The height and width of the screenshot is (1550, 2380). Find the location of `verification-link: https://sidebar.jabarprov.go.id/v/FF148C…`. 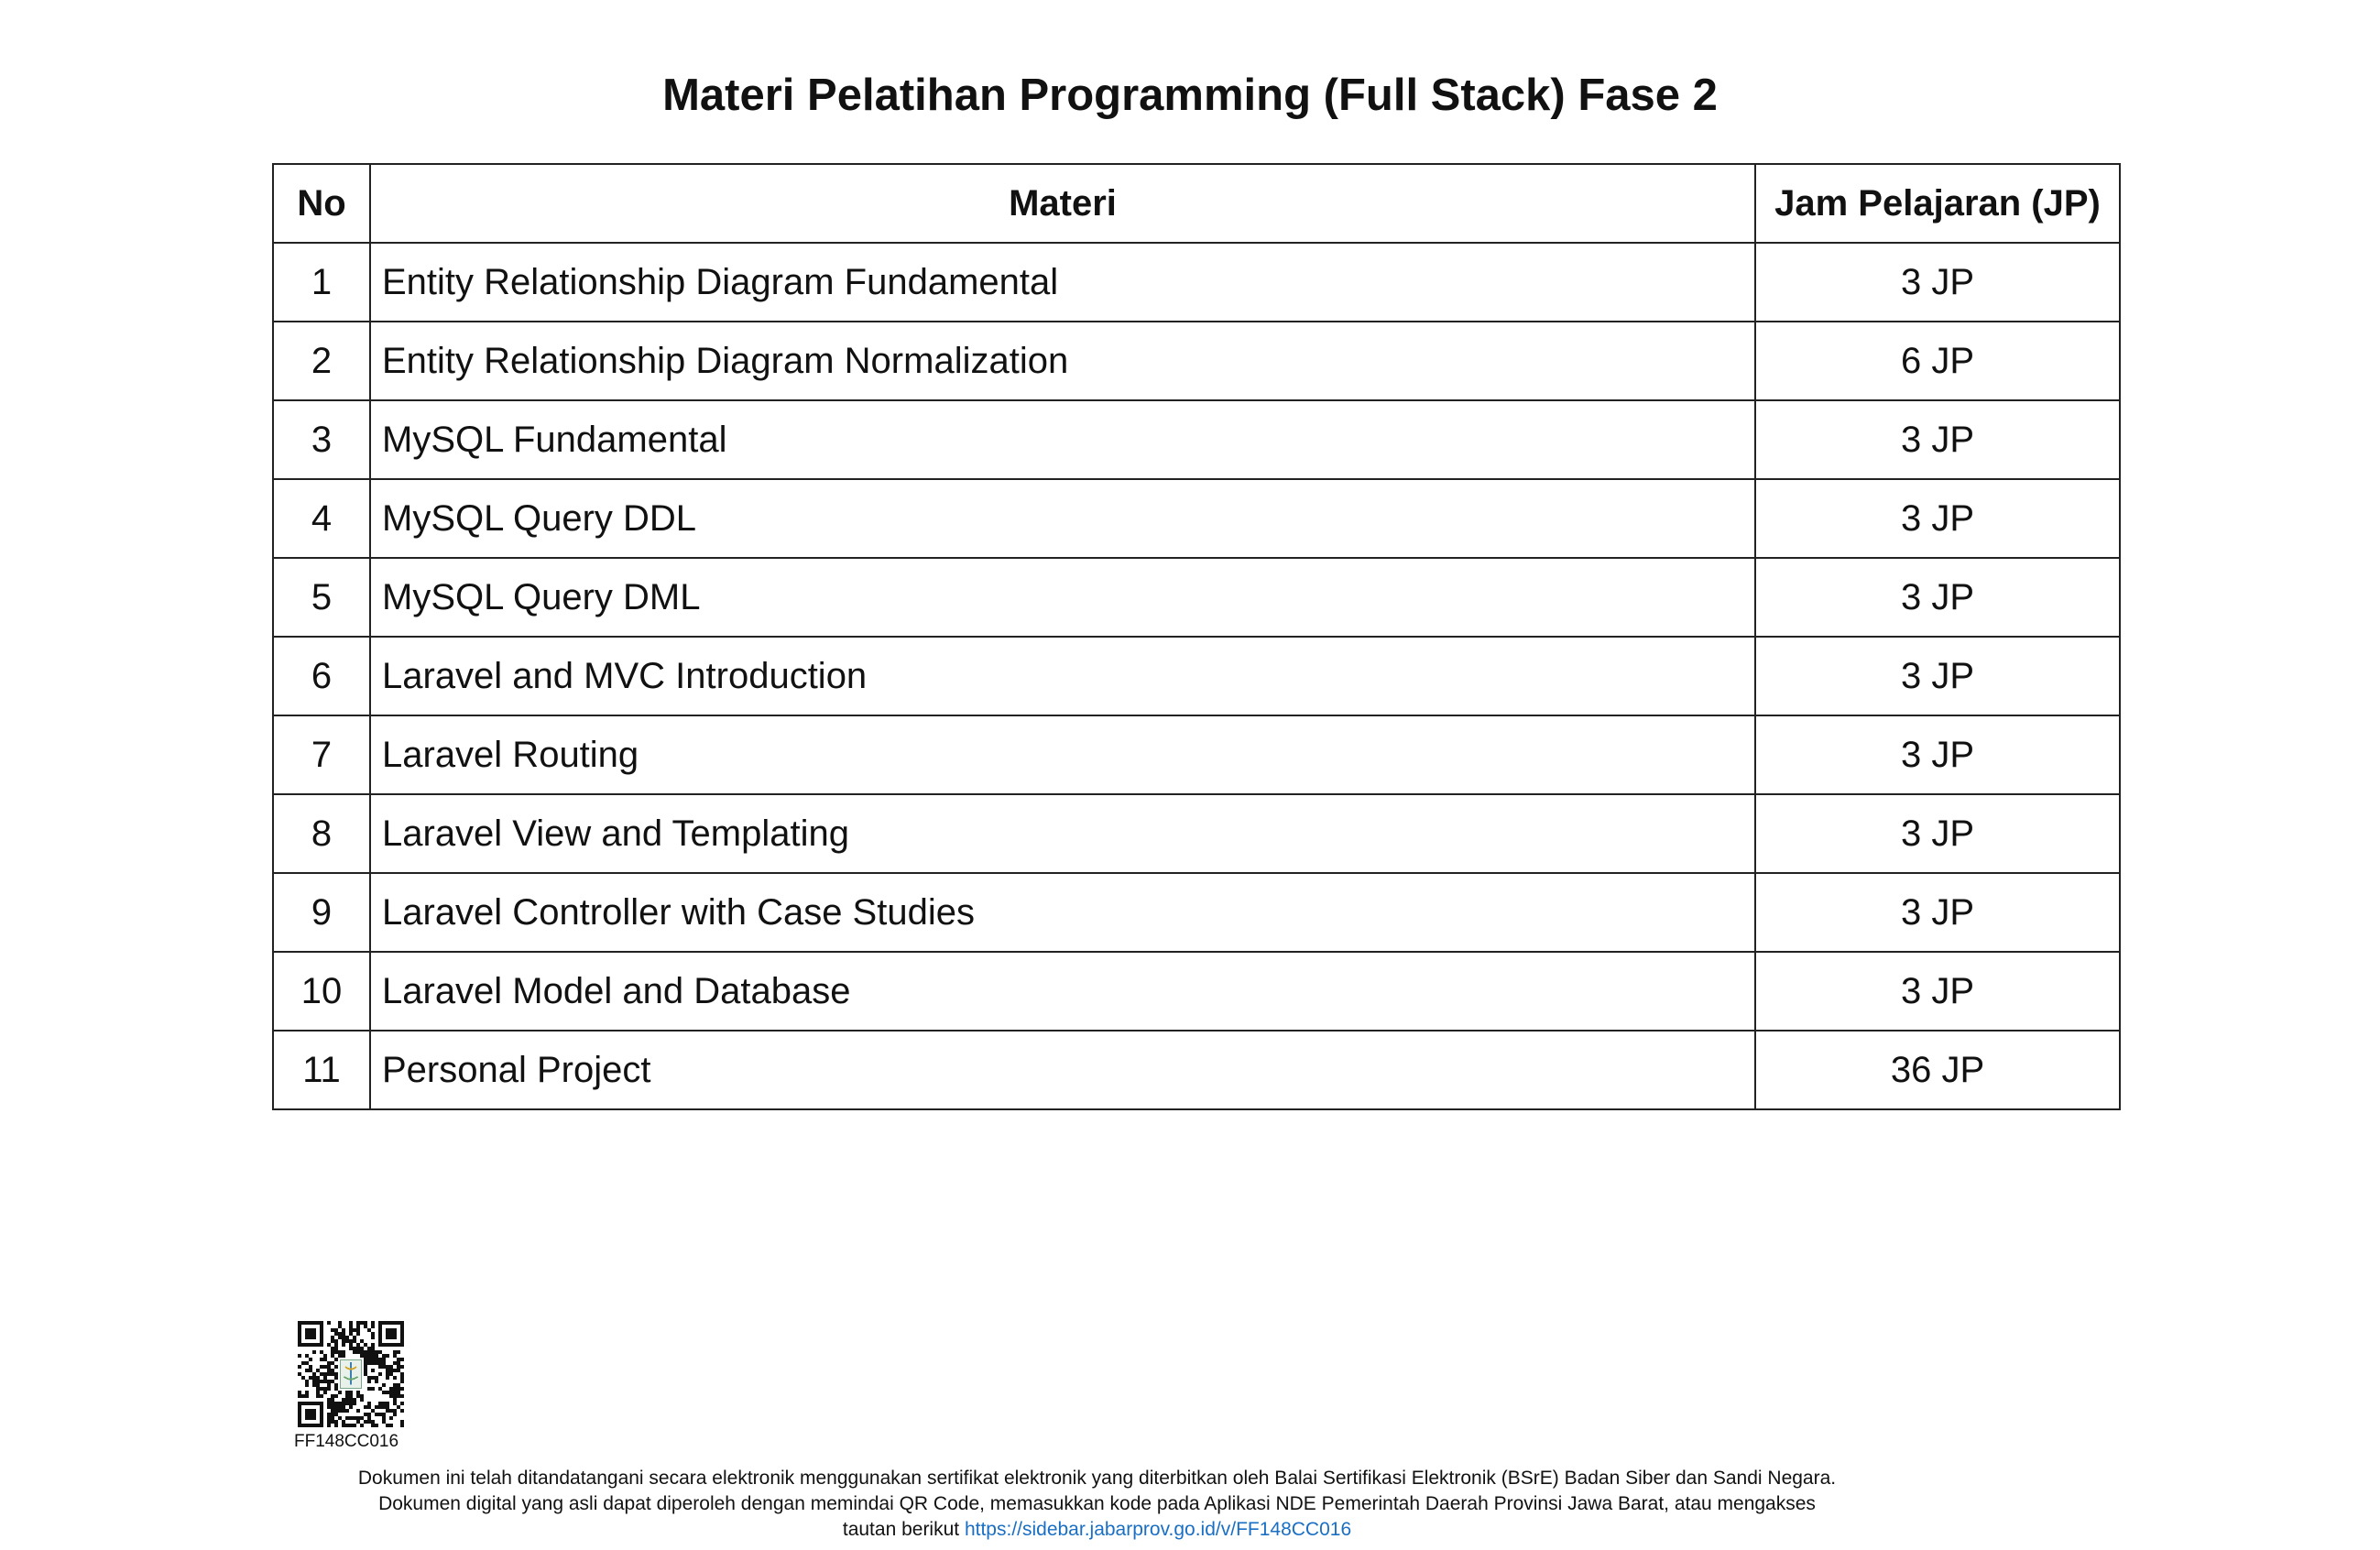

verification-link: https://sidebar.jabarprov.go.id/v/FF148C… is located at coordinates (1158, 1529).